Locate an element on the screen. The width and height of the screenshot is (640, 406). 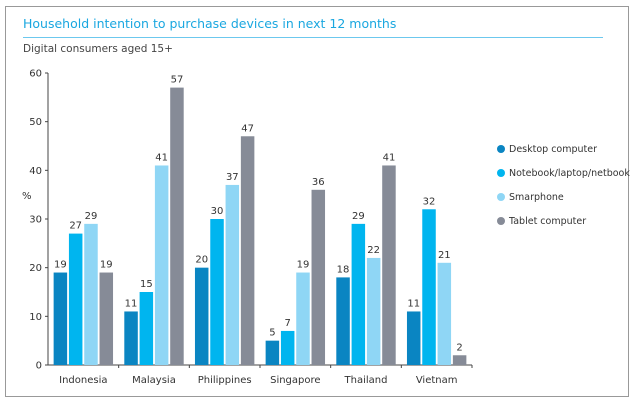
data-label: 5 is located at coordinates (272, 333).